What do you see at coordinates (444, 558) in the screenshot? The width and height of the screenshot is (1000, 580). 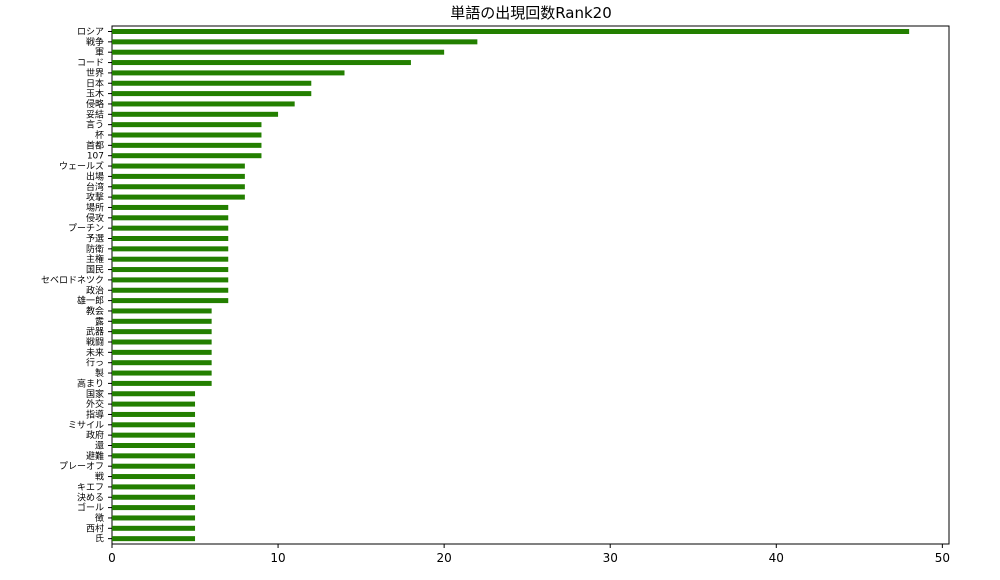 I see `x-tick-label: 20` at bounding box center [444, 558].